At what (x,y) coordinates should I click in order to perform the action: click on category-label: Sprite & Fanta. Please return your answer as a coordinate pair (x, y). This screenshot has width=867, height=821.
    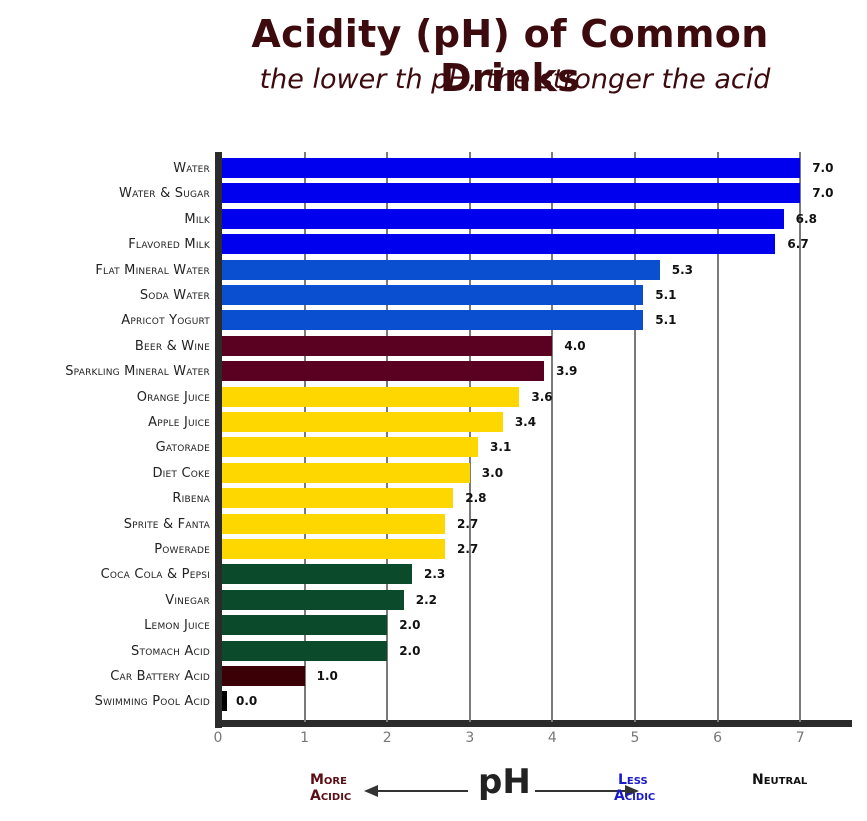
    Looking at the image, I should click on (166, 524).